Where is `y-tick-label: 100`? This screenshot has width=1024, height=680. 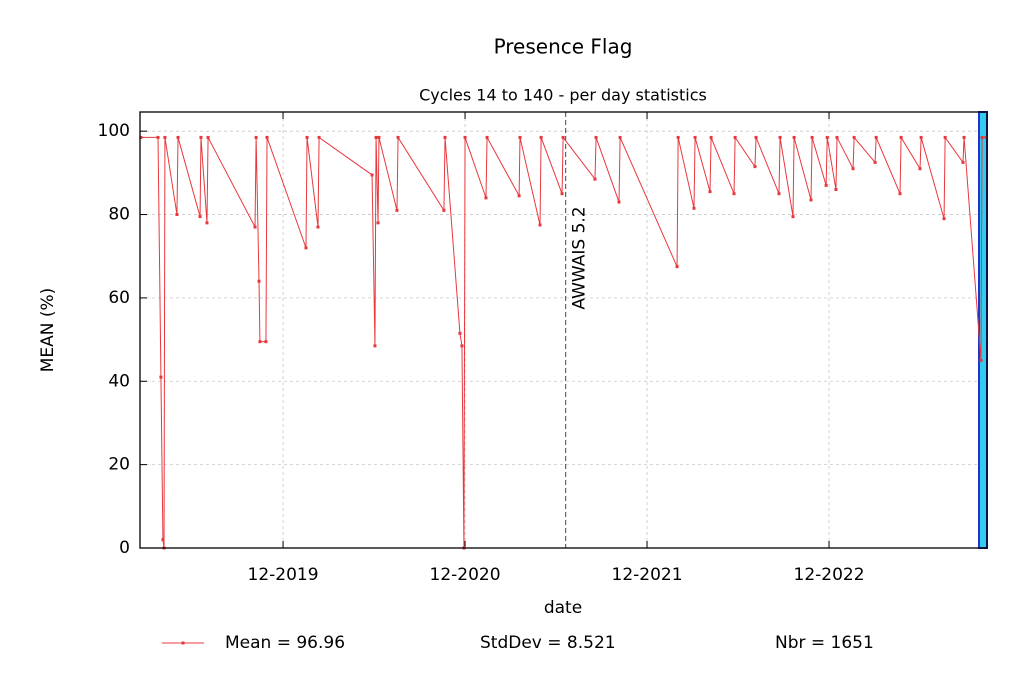
y-tick-label: 100 is located at coordinates (114, 131).